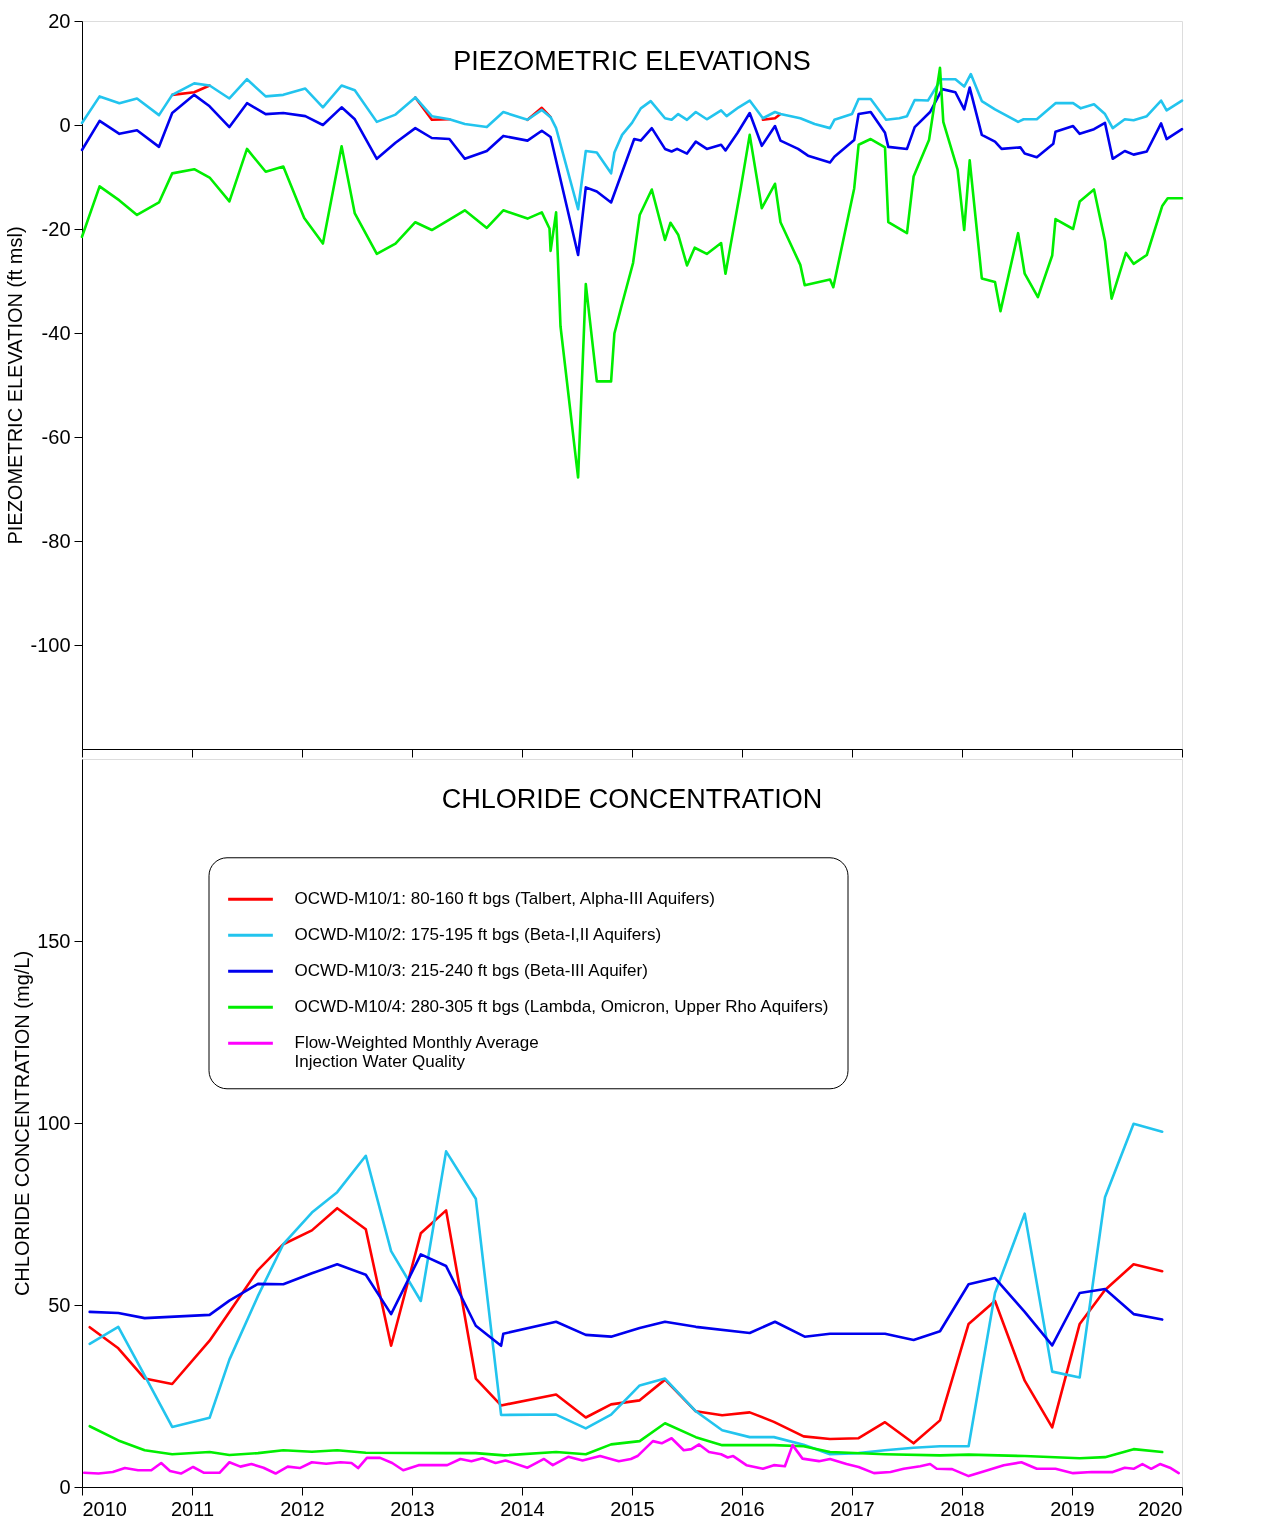 This screenshot has height=1534, width=1268. What do you see at coordinates (742, 1508) in the screenshot?
I see `x-tick-label: 2016` at bounding box center [742, 1508].